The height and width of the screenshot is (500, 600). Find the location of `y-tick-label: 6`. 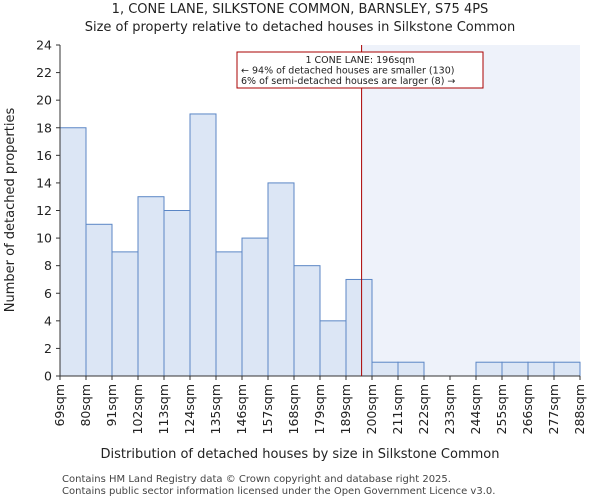

y-tick-label: 6 is located at coordinates (48, 293).